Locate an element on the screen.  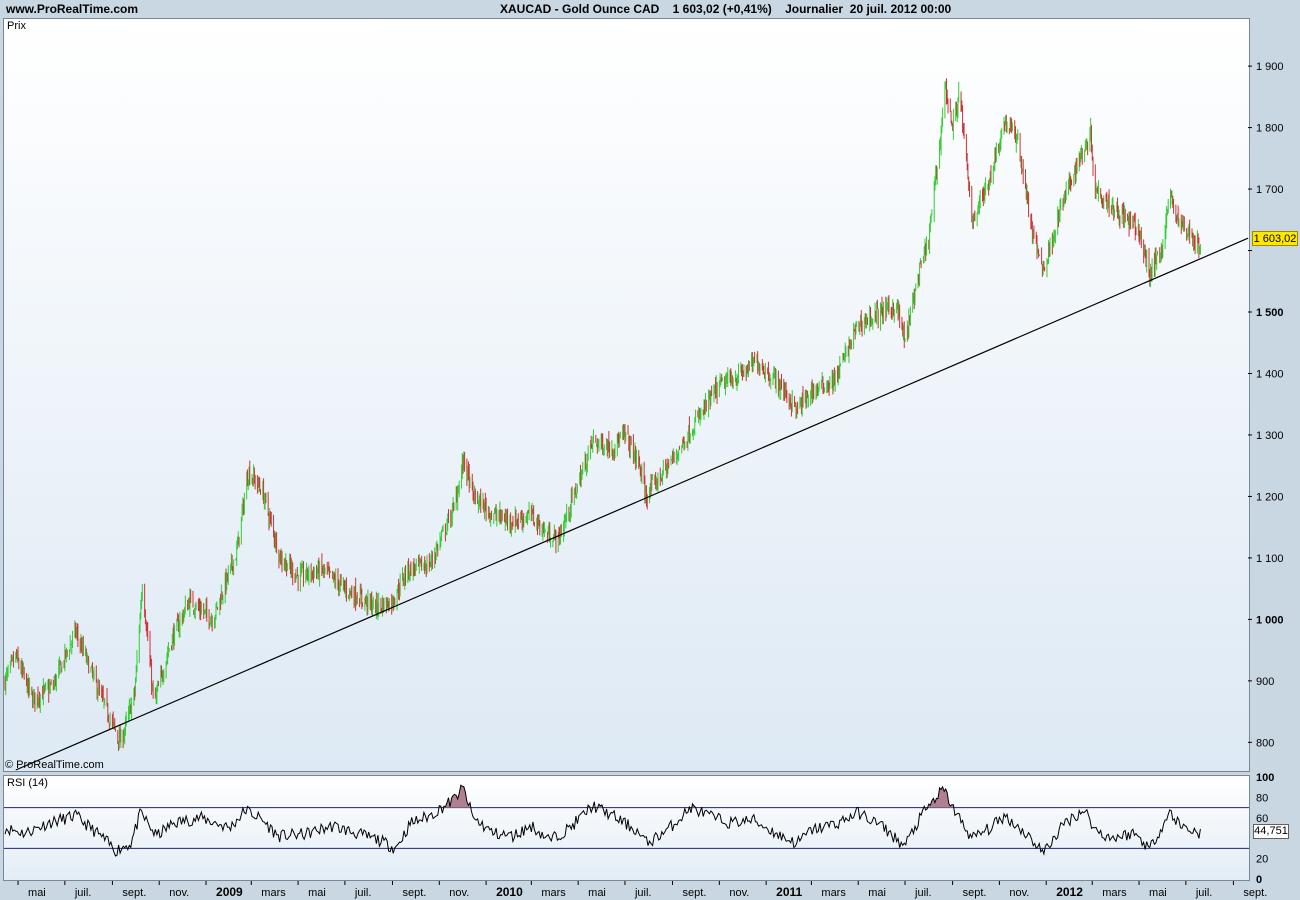
last-rsi-badge: 44,751 is located at coordinates (1271, 831).